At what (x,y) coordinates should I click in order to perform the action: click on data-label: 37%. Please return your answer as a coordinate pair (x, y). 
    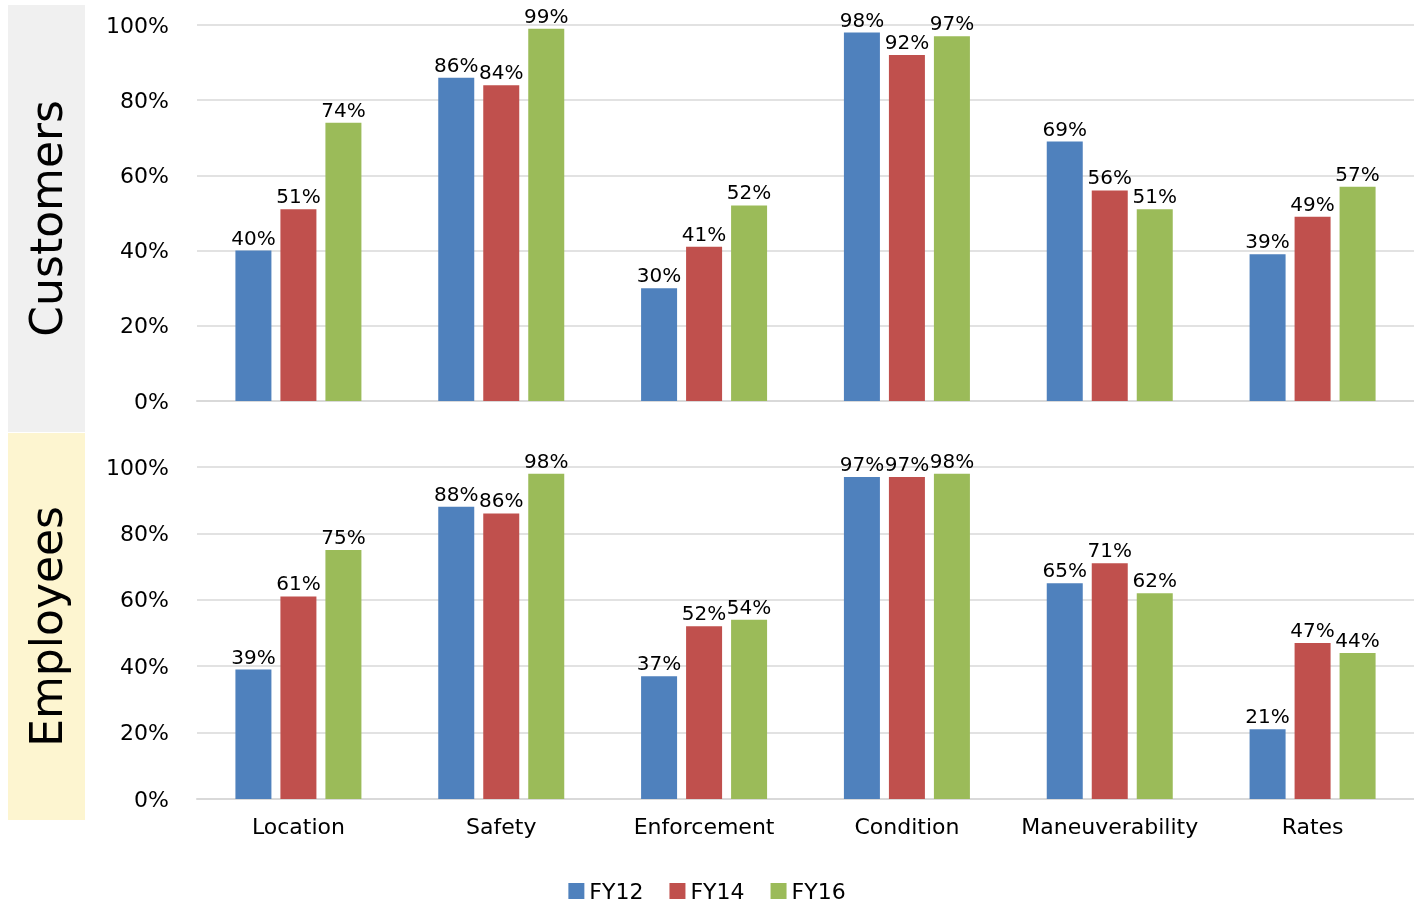
    Looking at the image, I should click on (659, 663).